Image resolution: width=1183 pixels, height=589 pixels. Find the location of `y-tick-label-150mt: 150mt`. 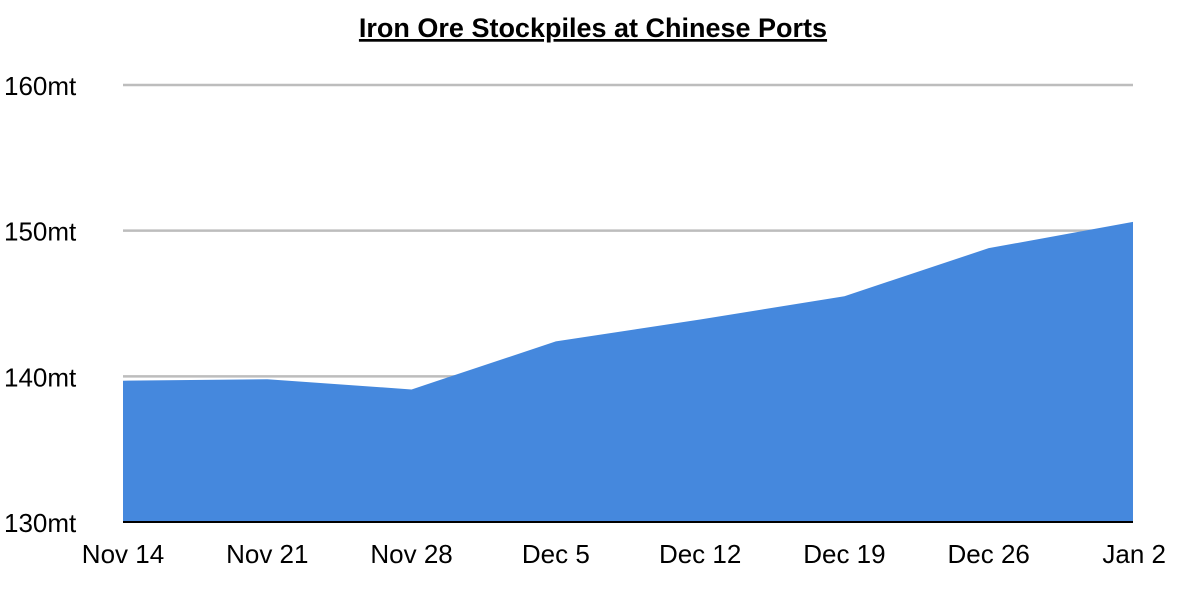

y-tick-label-150mt: 150mt is located at coordinates (40, 232).